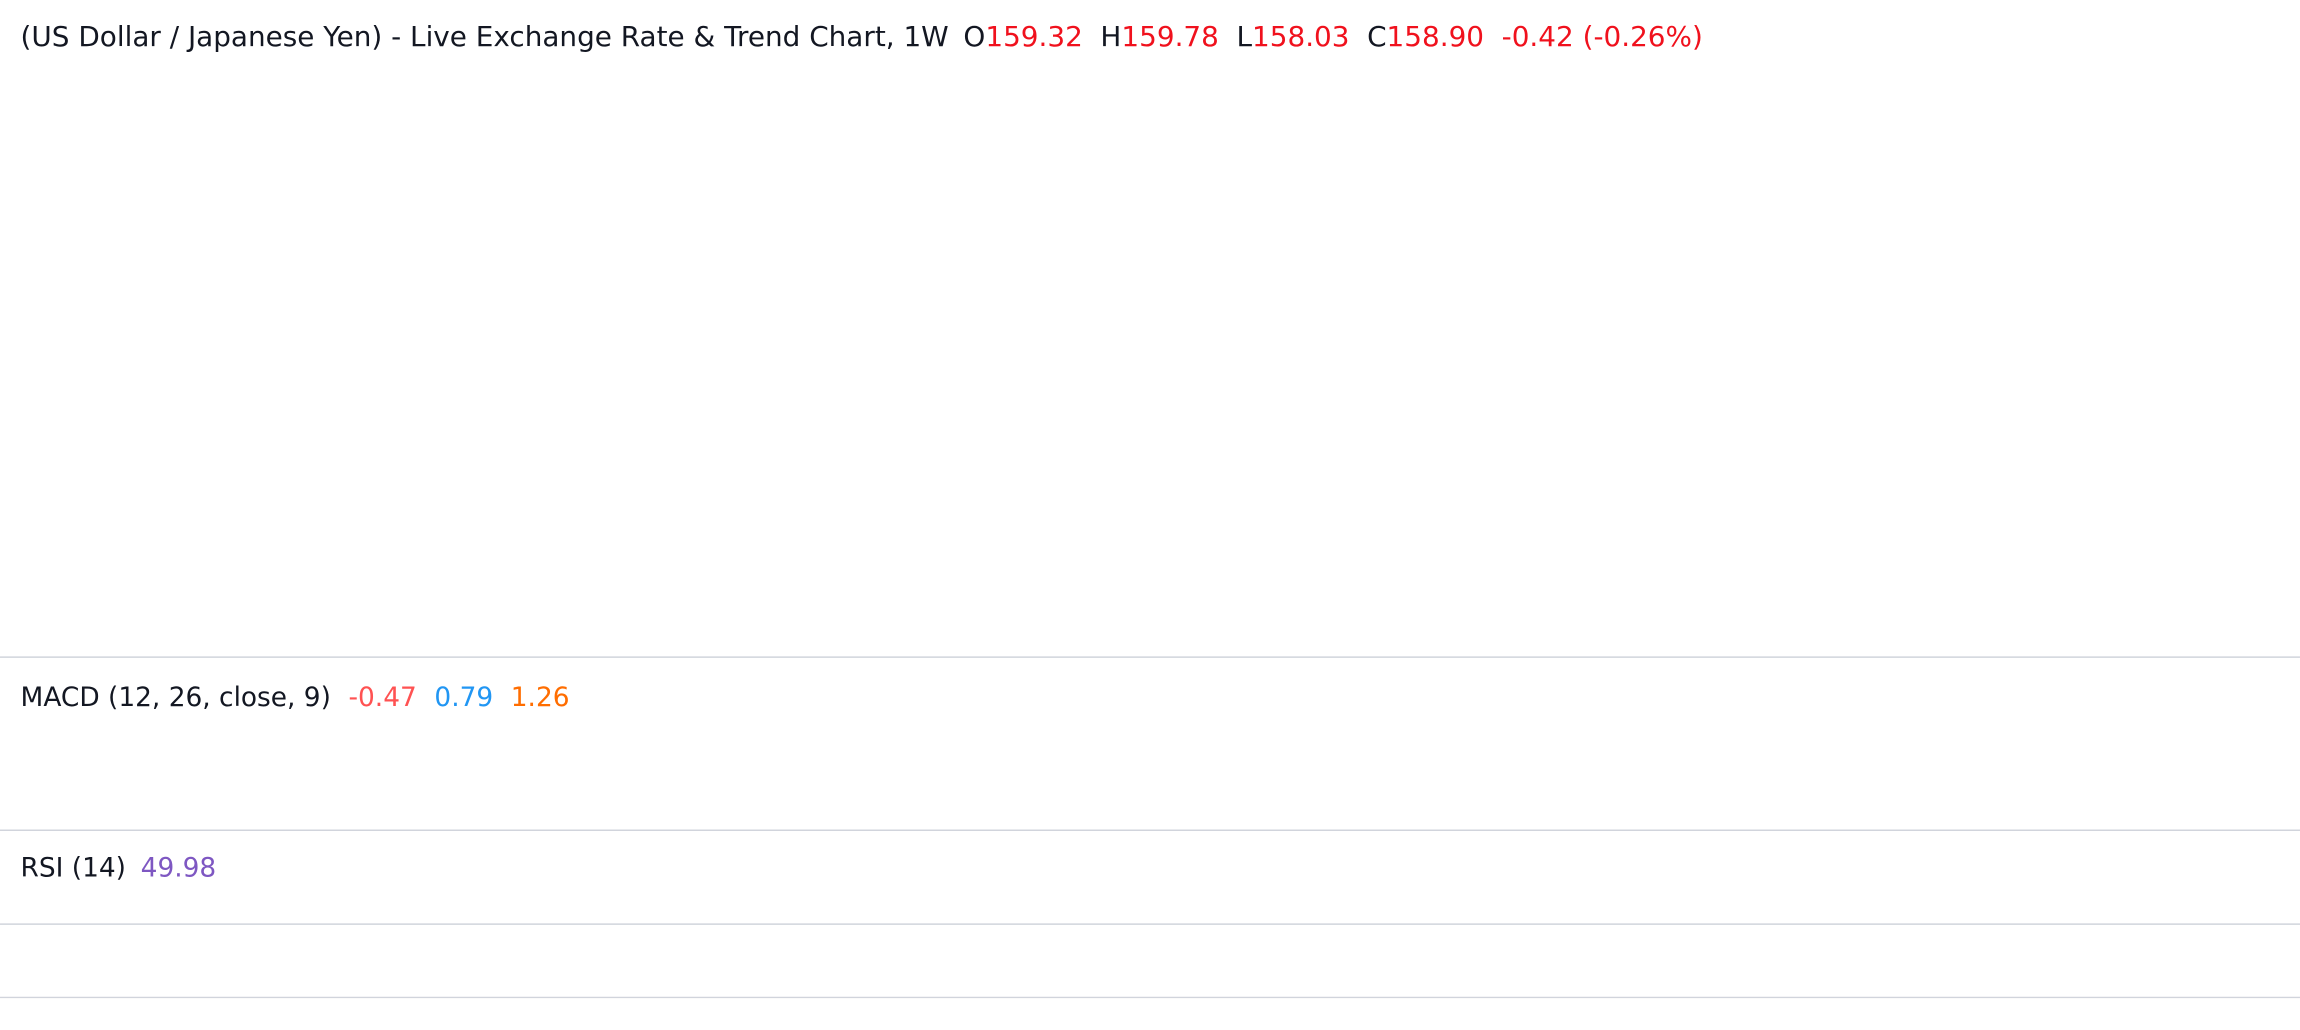 This screenshot has height=1030, width=2300. Describe the element at coordinates (179, 867) in the screenshot. I see `rsi-value: 49.98` at that location.